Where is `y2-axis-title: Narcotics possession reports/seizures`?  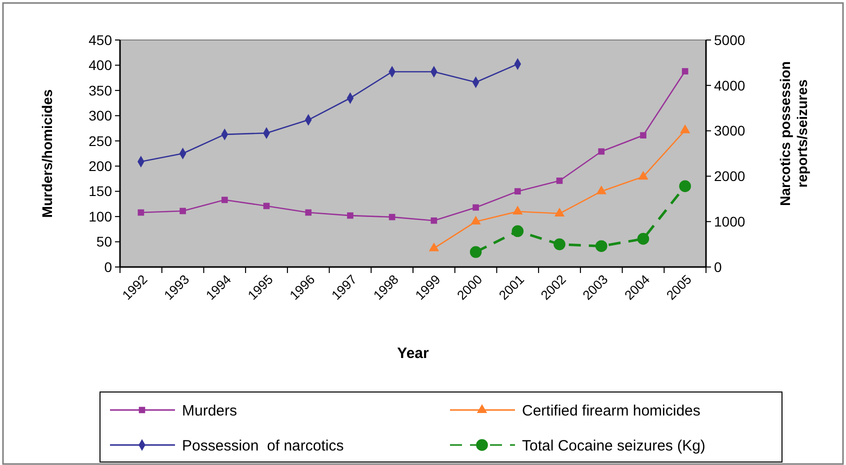 y2-axis-title: Narcotics possession reports/seizures is located at coordinates (793, 133).